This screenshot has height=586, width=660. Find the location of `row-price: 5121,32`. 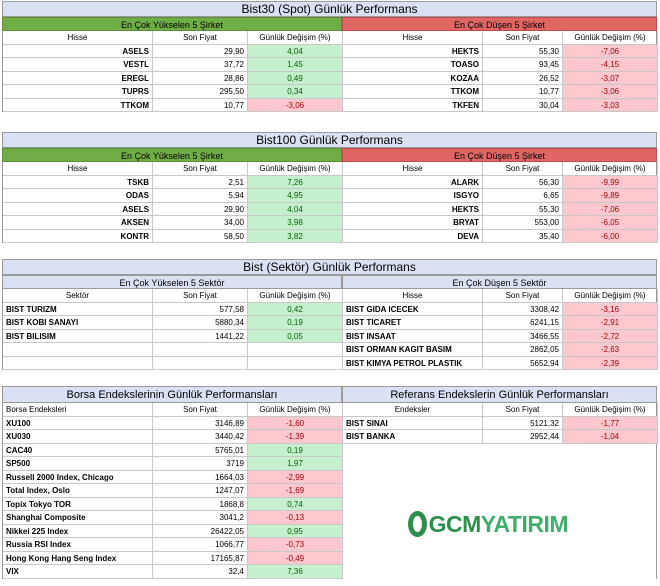

row-price: 5121,32 is located at coordinates (523, 422).